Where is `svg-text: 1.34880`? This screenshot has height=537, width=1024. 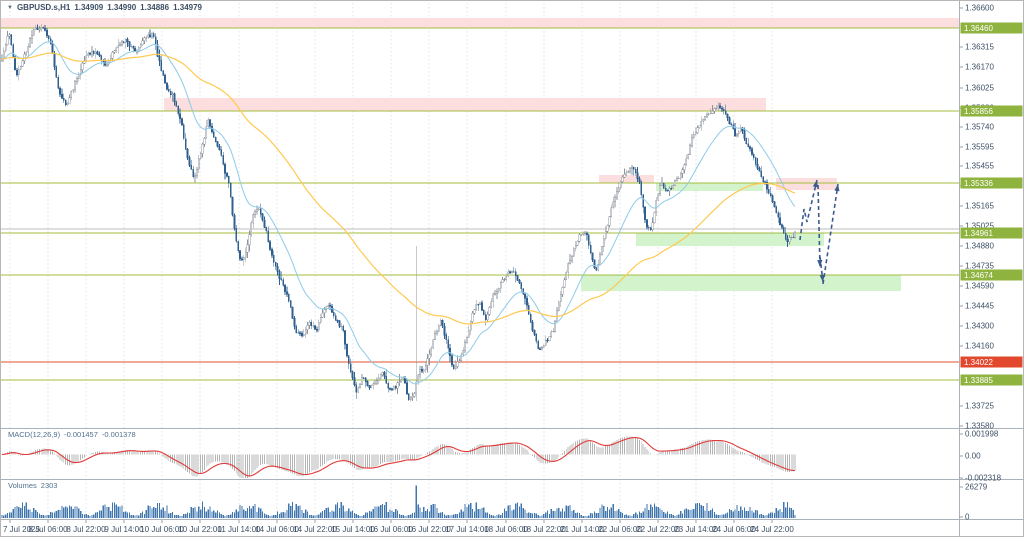 svg-text: 1.34880 is located at coordinates (979, 246).